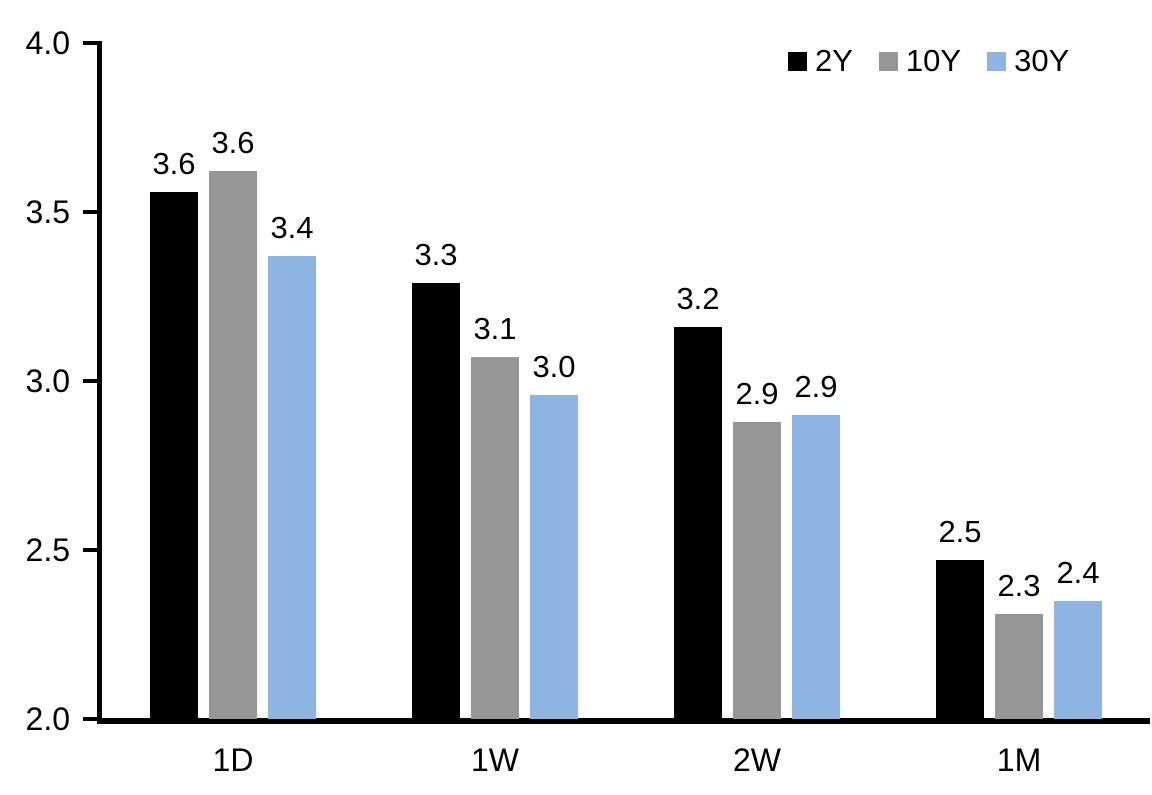  I want to click on y-tick-label: 3.0, so click(47, 381).